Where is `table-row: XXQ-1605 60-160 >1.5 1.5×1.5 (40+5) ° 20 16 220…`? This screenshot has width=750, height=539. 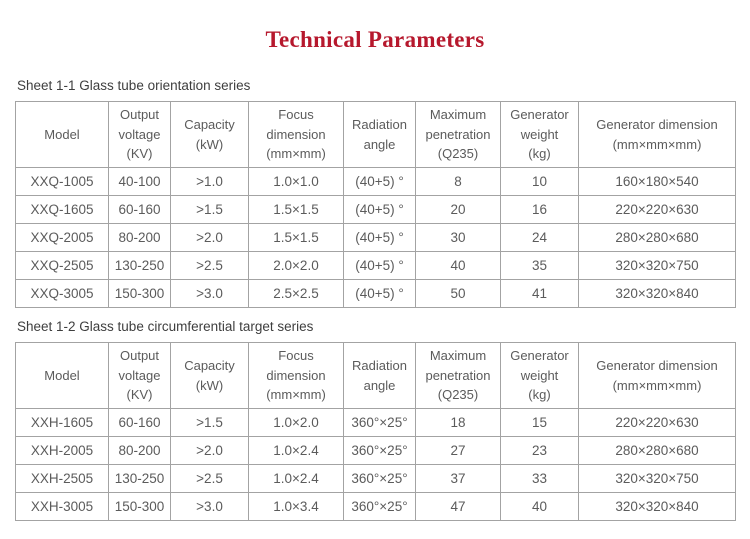 table-row: XXQ-1605 60-160 >1.5 1.5×1.5 (40+5) ° 20 16 220… is located at coordinates (375, 209).